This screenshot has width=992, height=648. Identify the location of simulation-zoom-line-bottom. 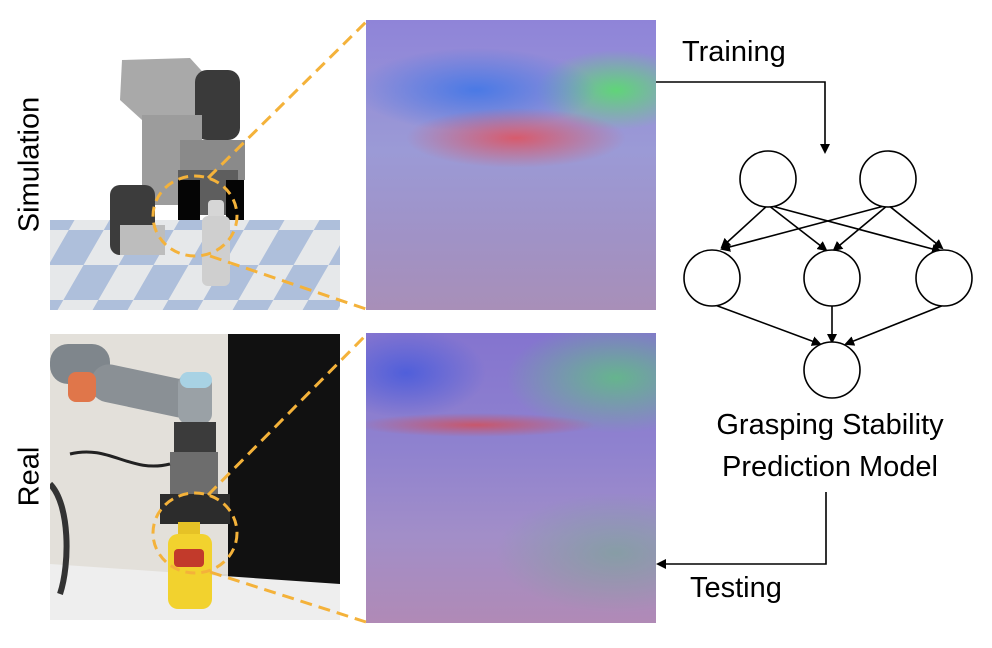
(288, 282).